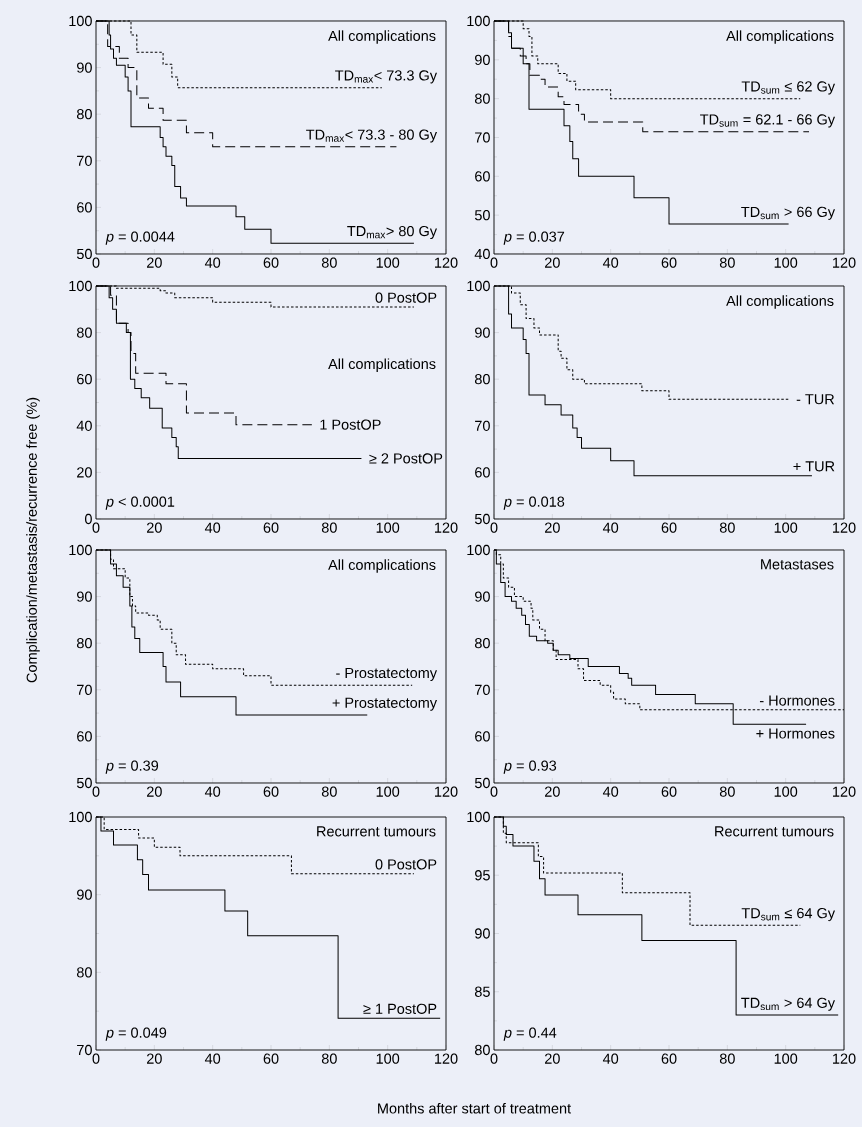 The height and width of the screenshot is (1127, 862). I want to click on series-label: TD$_{sum}$ > 66 Gy, so click(788, 213).